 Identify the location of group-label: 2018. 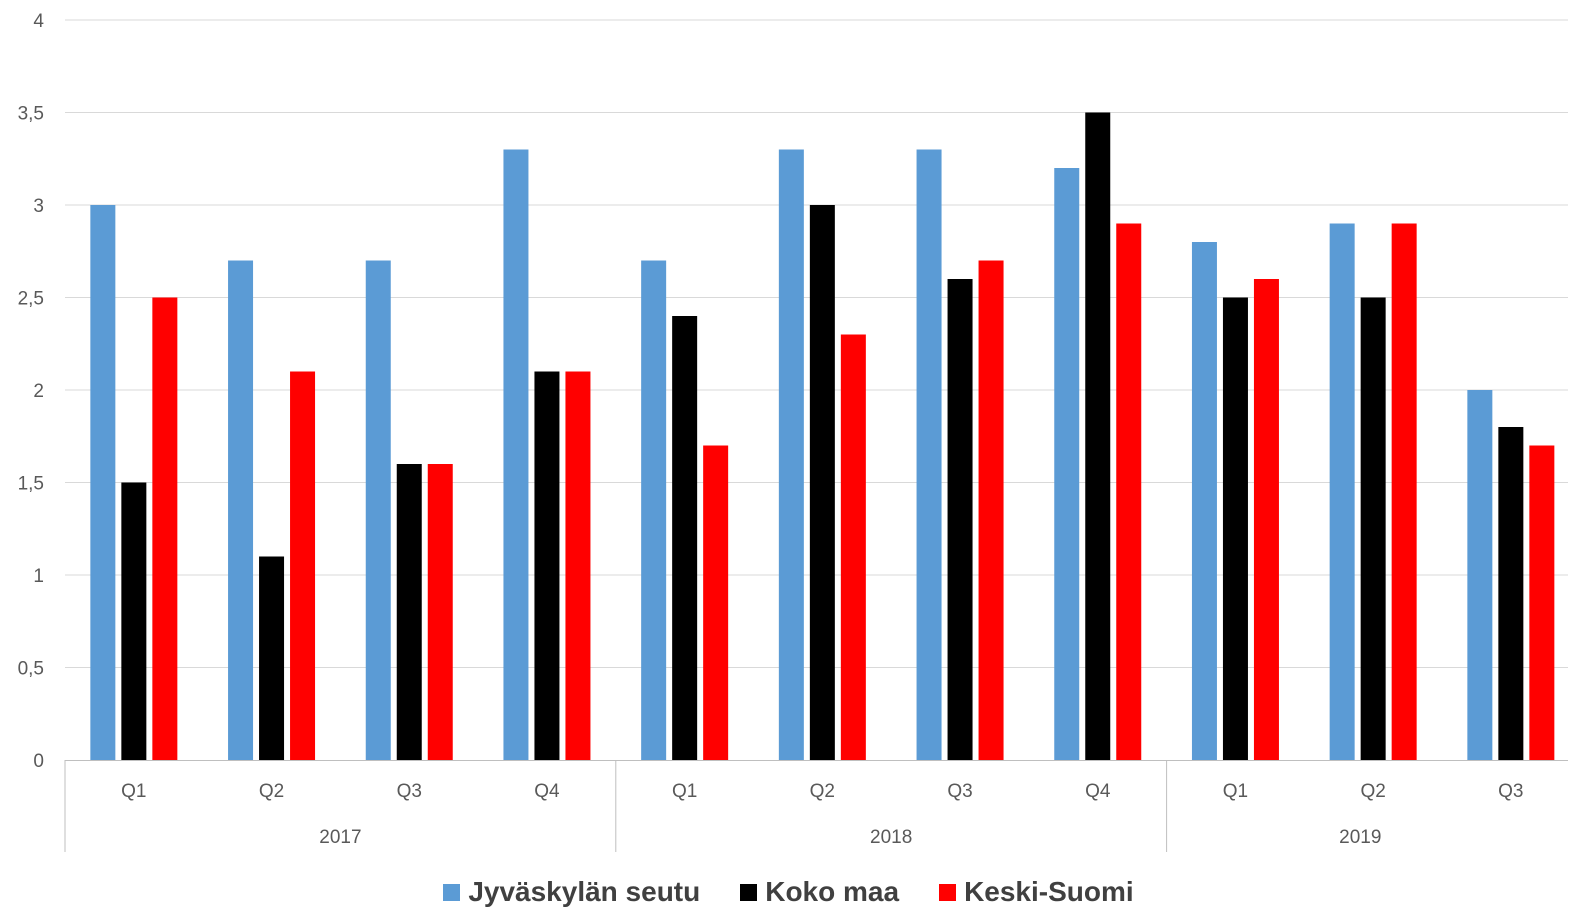
(891, 837).